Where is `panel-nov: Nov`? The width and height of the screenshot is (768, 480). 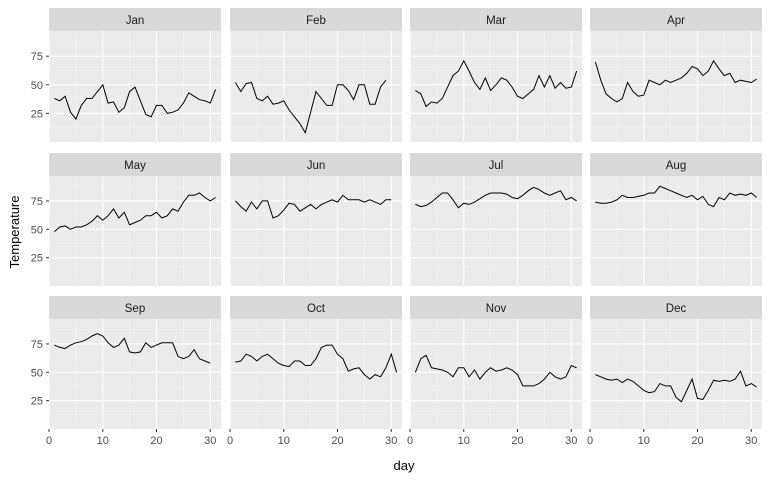 panel-nov: Nov is located at coordinates (495, 362).